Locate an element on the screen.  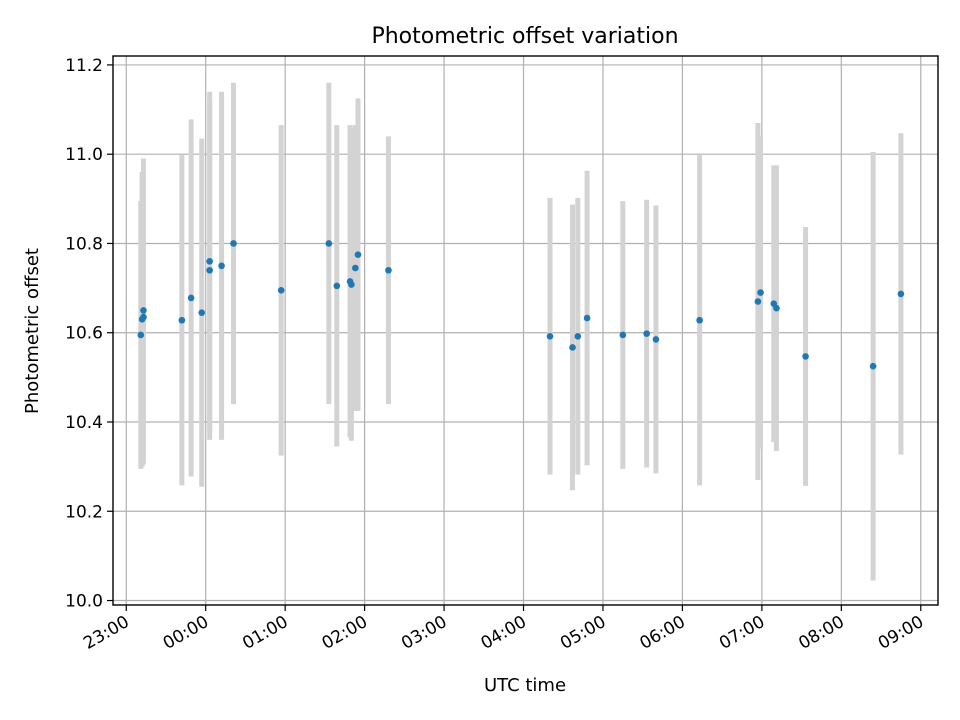
y-axis: 10.0 10.2 10.4 10.6 10.8 11.0 11.2 is located at coordinates (89, 334).